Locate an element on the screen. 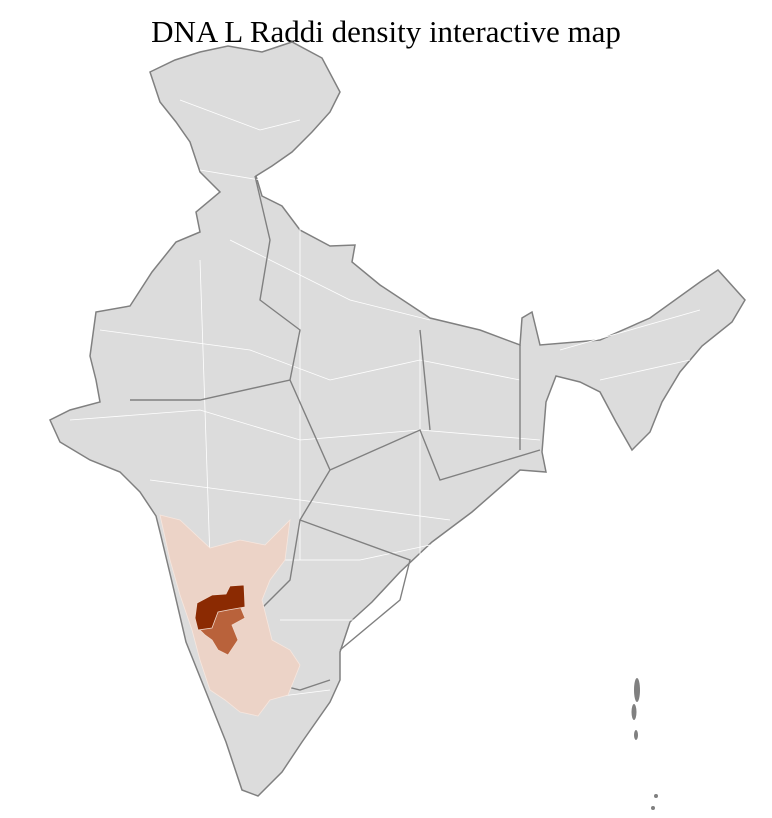 Image resolution: width=772 pixels, height=818 pixels. map-title: DNA L Raddi density interactive map is located at coordinates (386, 31).